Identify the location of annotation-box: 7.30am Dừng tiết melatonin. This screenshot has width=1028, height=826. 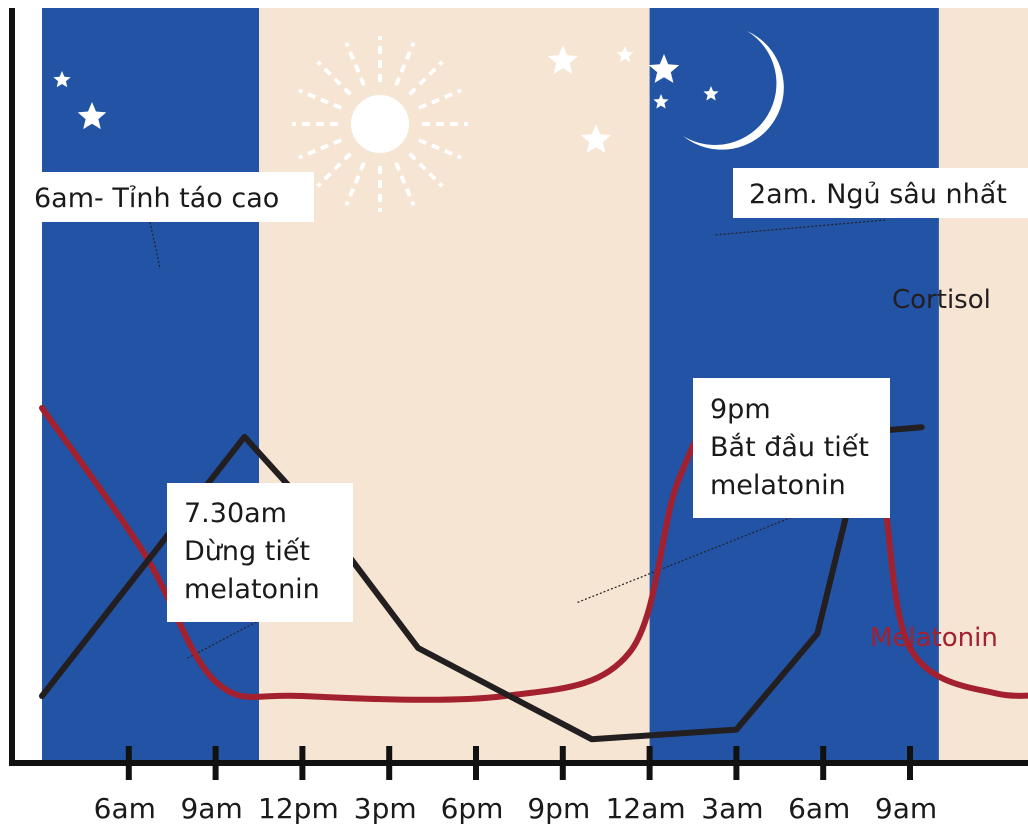
(260, 552).